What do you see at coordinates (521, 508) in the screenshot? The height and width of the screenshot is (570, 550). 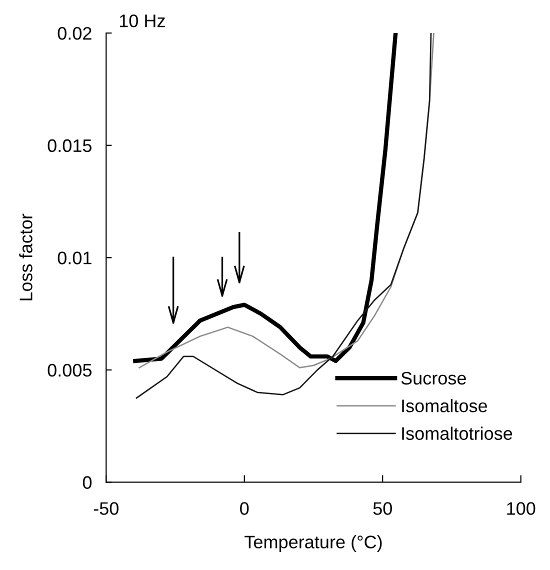 I see `x-tick-label: 100` at bounding box center [521, 508].